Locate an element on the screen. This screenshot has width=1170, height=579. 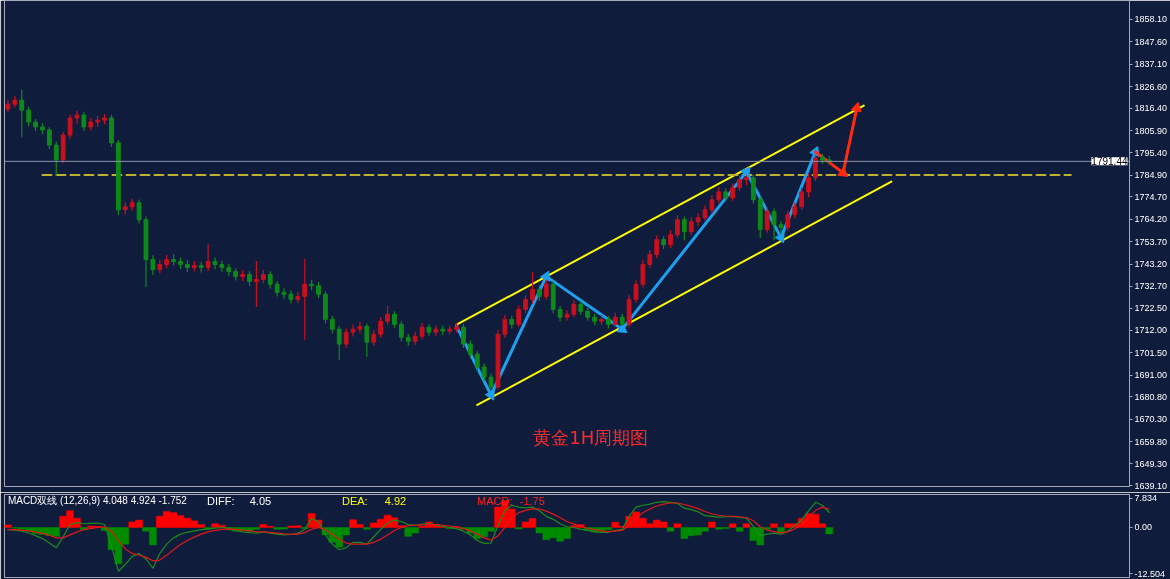
y-tick-label: 1784.90 is located at coordinates (1151, 175).